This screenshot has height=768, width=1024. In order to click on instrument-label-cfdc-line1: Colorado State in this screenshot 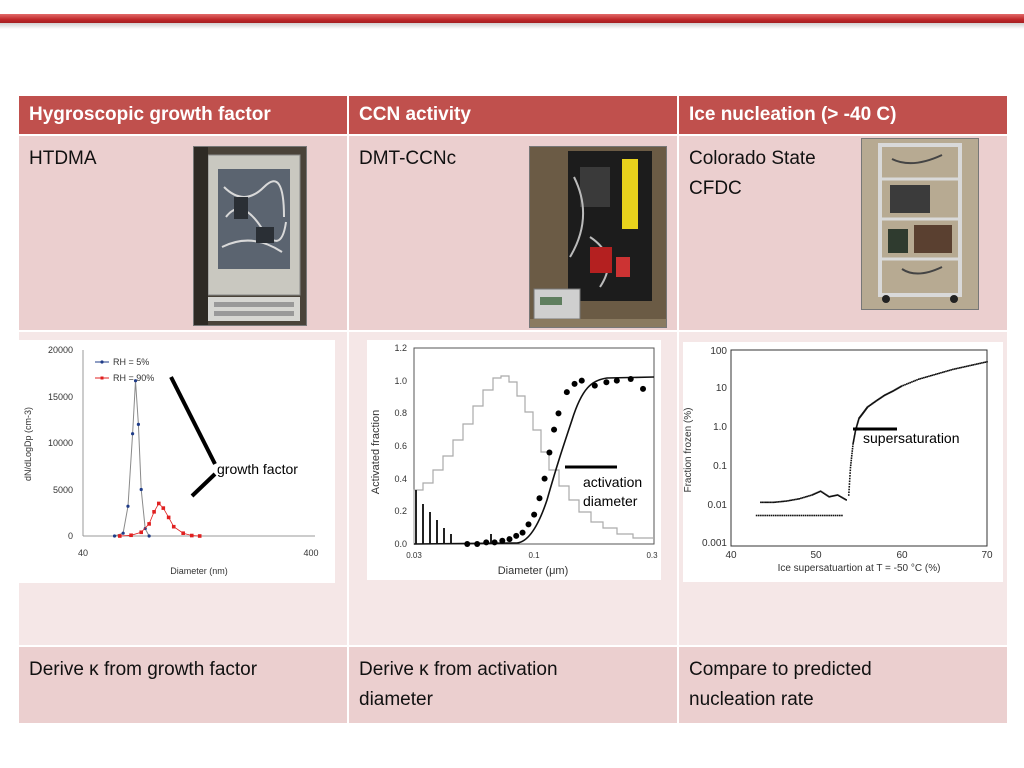, I will do `click(752, 158)`.